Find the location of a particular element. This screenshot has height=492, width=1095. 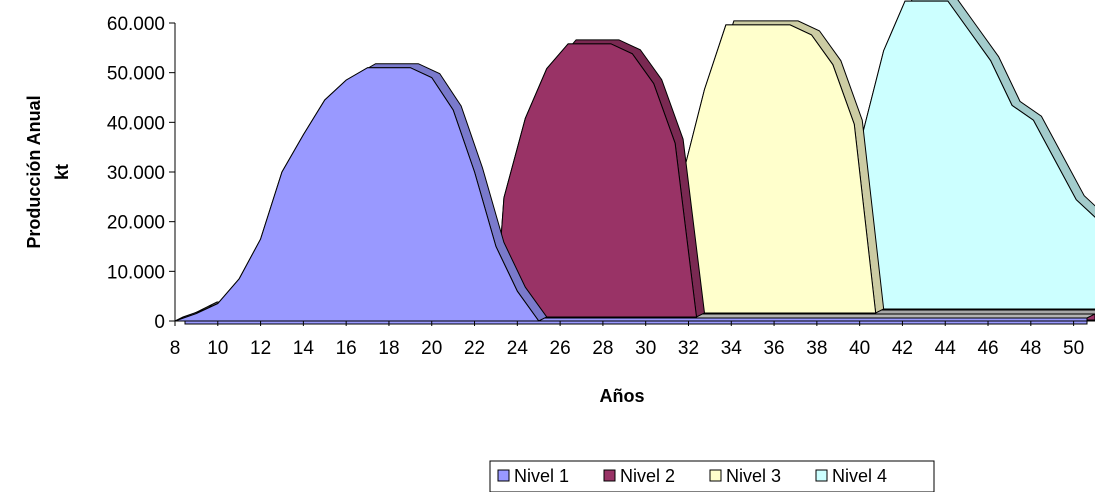

y-axis-title-line1: Producción Anual is located at coordinates (34, 171).